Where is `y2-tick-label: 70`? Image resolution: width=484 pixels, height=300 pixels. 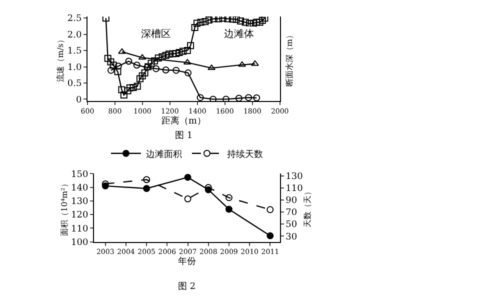 y2-tick-label: 70 is located at coordinates (292, 213).